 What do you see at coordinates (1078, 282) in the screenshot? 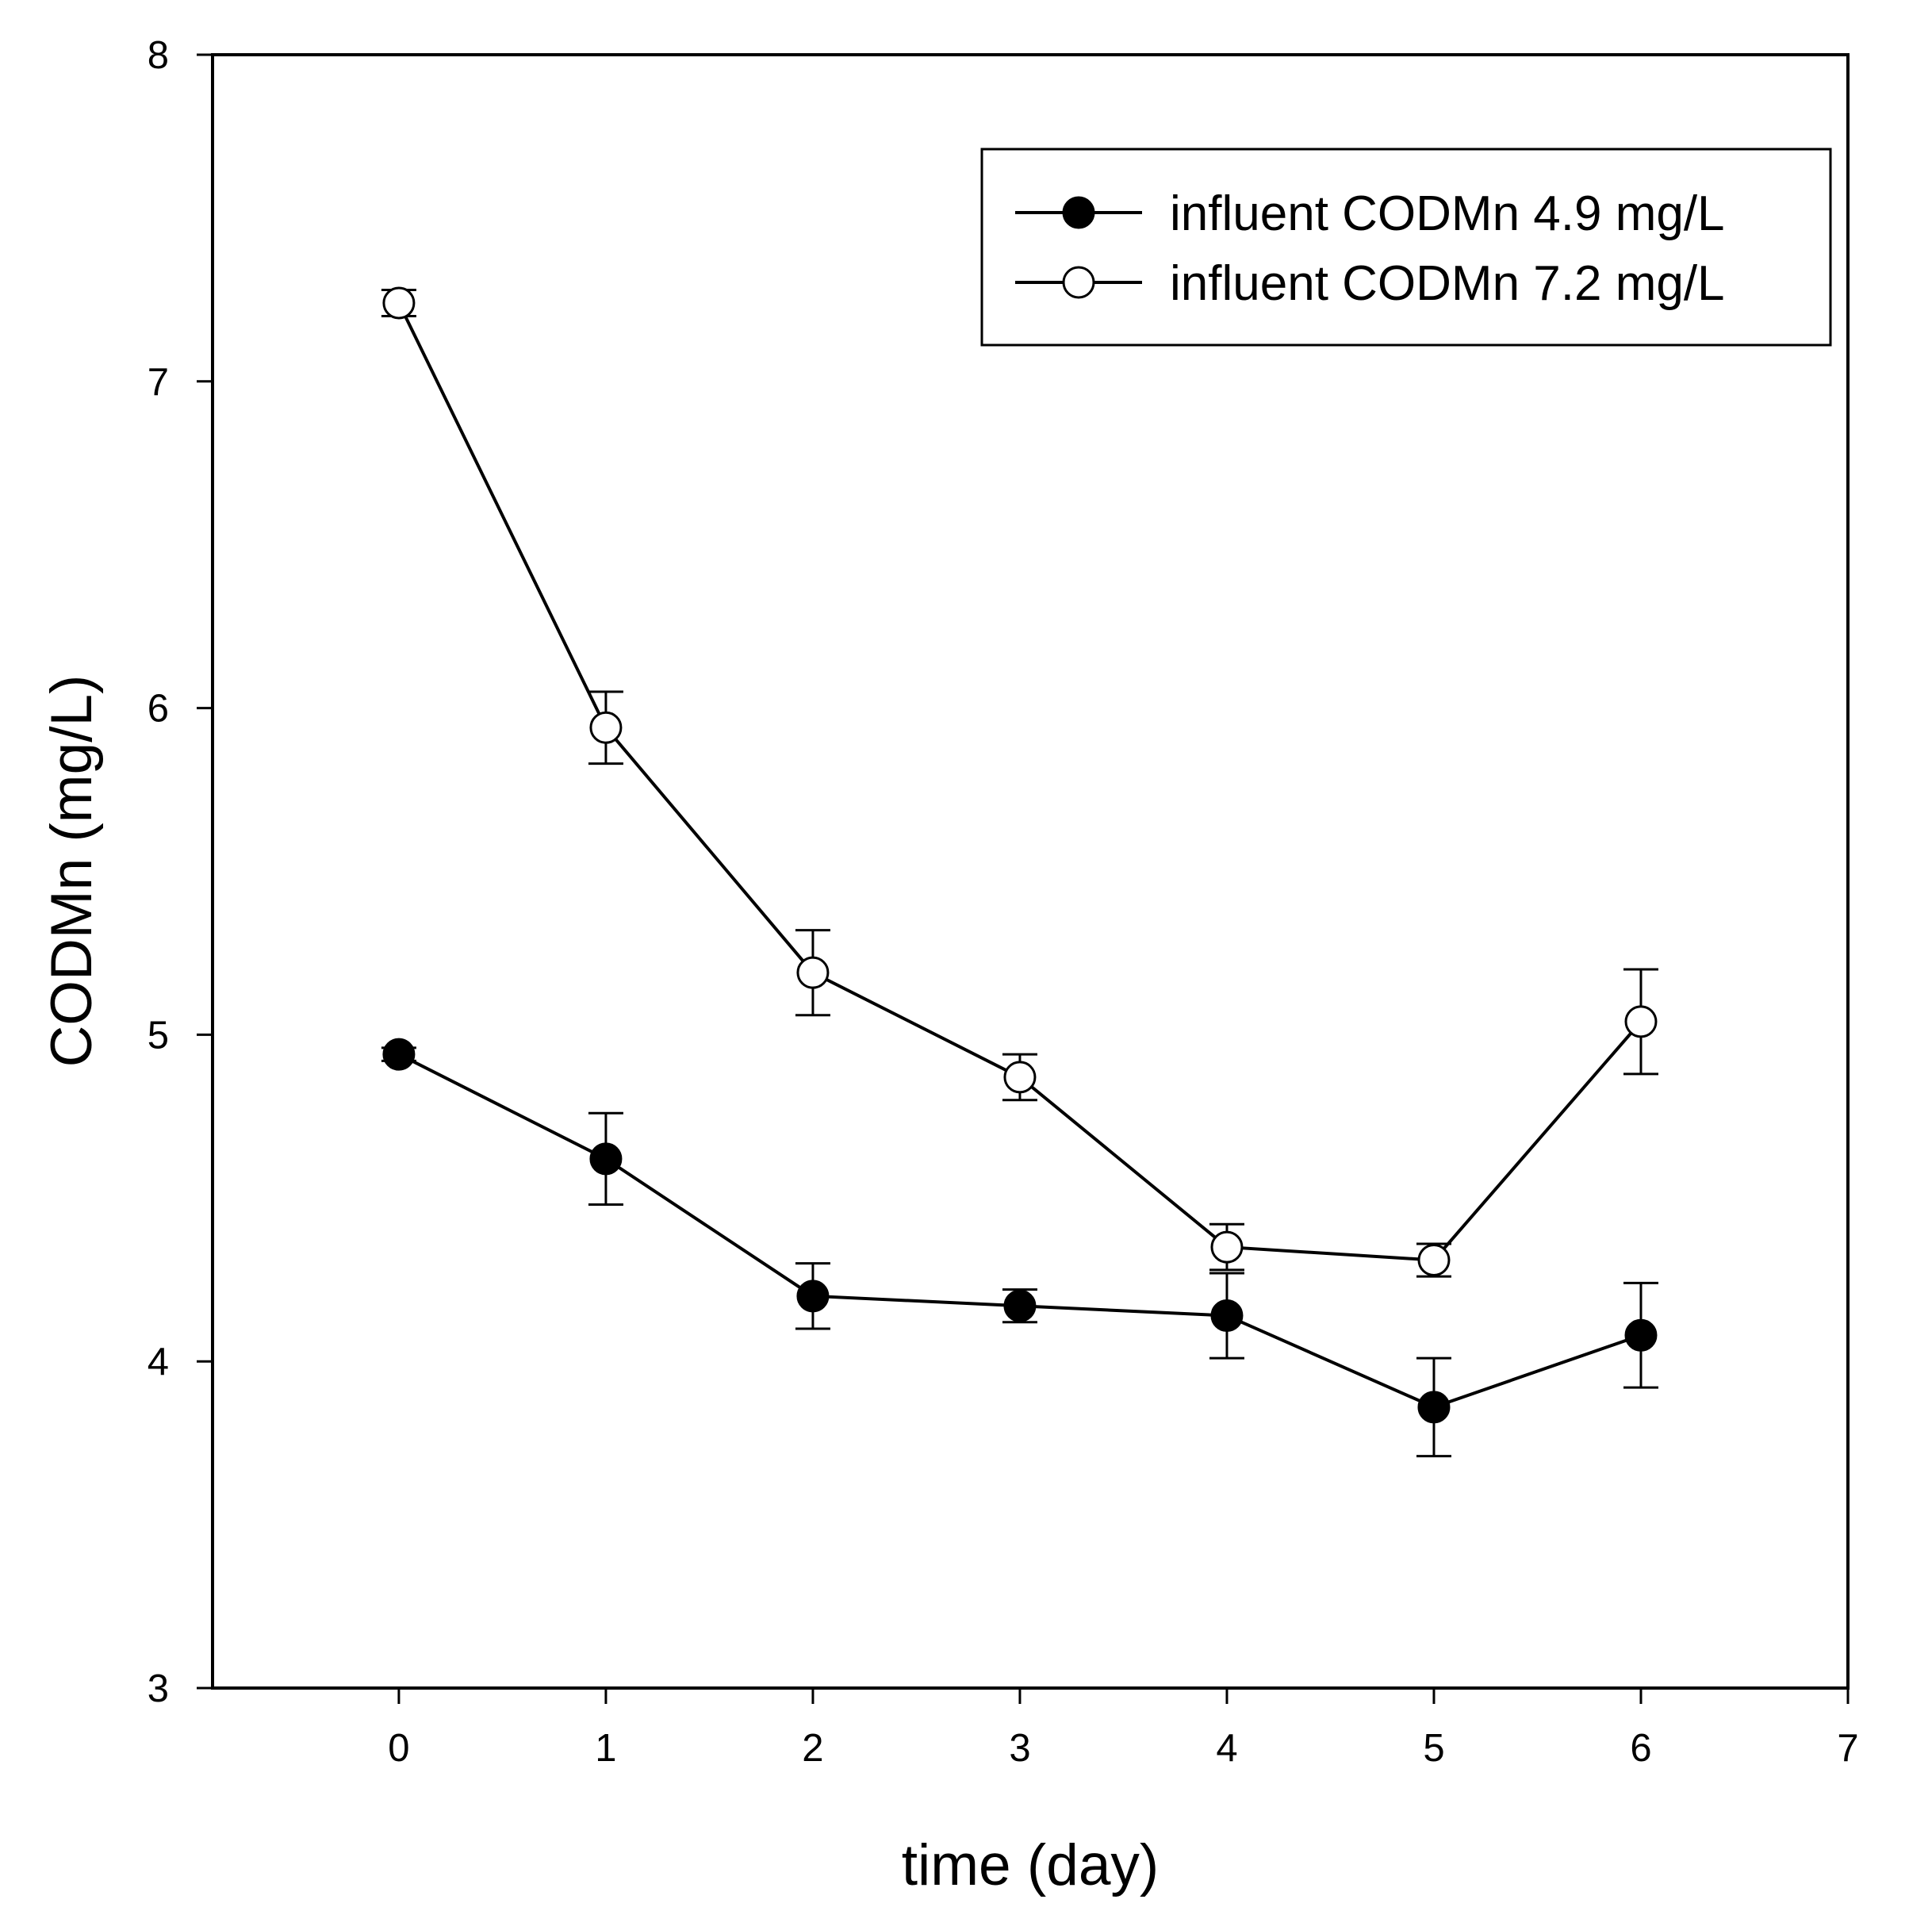
I see `legend-marker-open` at bounding box center [1078, 282].